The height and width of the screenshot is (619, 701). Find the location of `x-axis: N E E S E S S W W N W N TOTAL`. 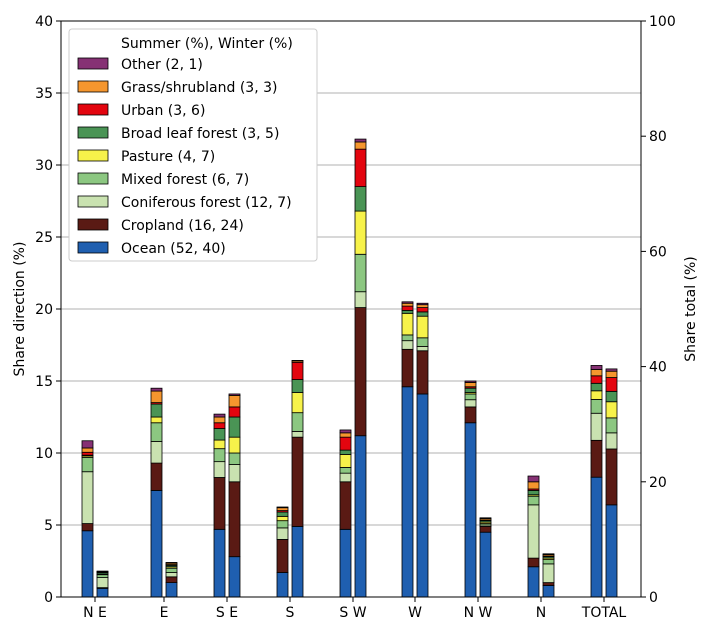

x-axis: N E E S E S S W W N W N TOTAL is located at coordinates (354, 608).